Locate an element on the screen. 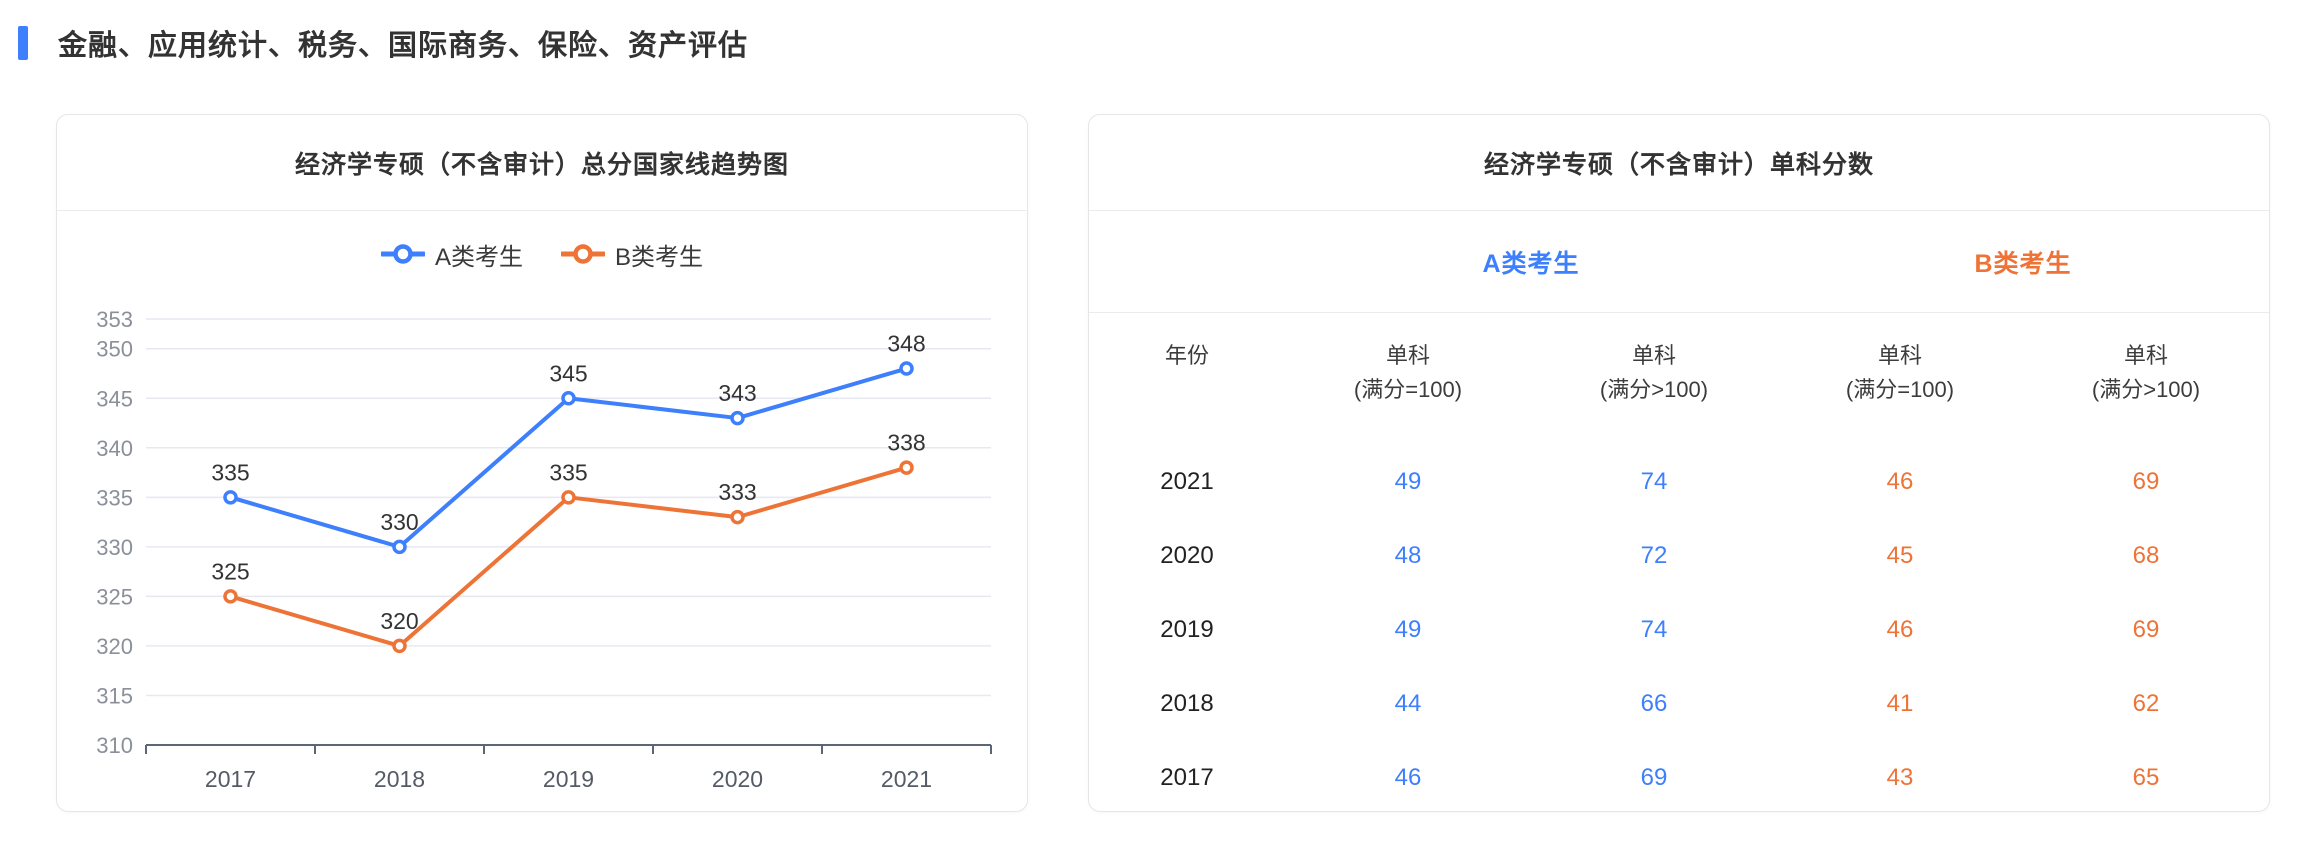 The width and height of the screenshot is (2304, 846). column-header-2: 单科 (满分=100) is located at coordinates (1900, 373).